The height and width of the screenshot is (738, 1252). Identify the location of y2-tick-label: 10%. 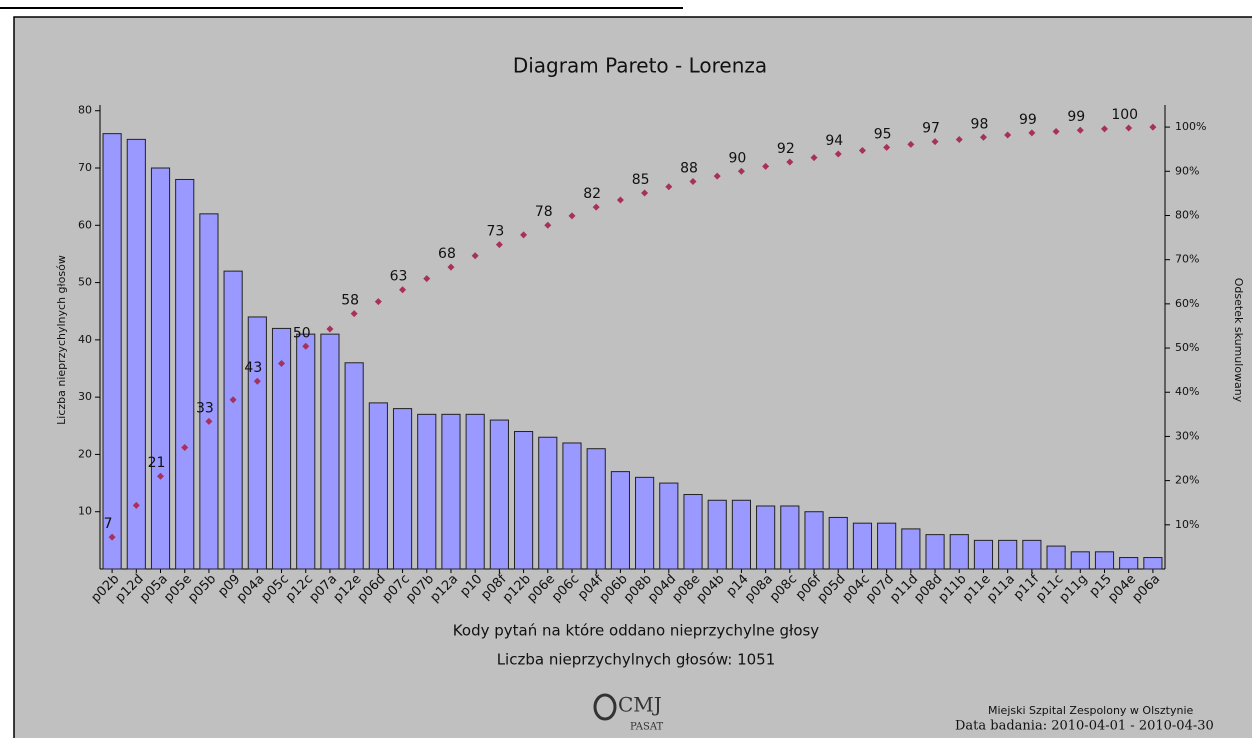
(1187, 524).